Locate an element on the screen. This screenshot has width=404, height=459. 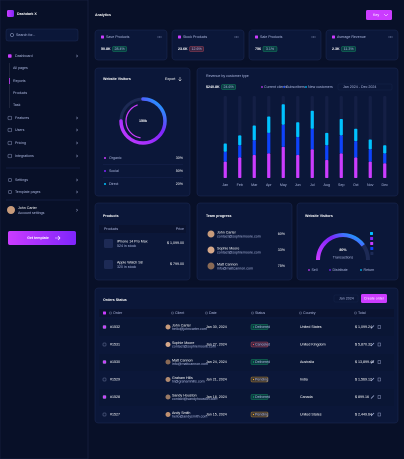
member-progress: 75% is located at coordinates (282, 266).